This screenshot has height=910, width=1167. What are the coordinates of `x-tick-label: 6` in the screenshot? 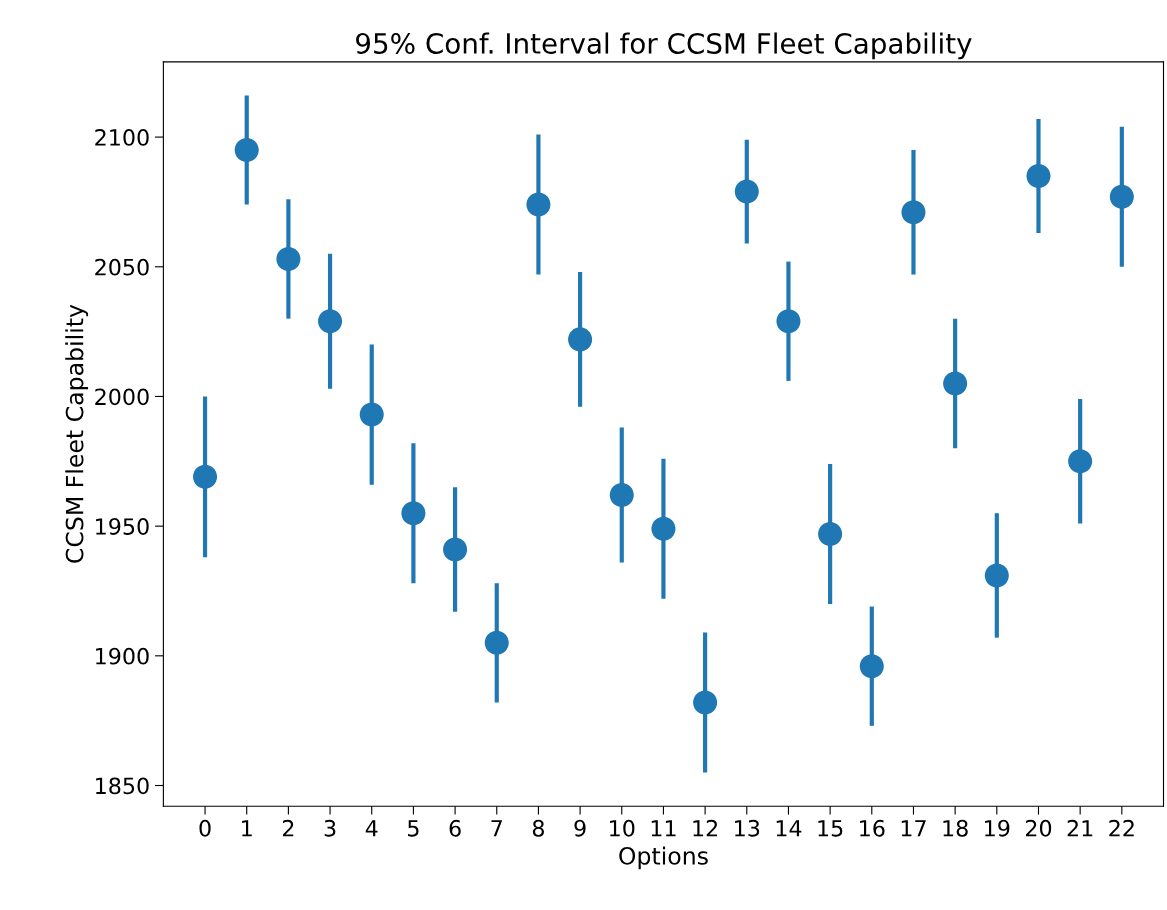 It's located at (455, 828).